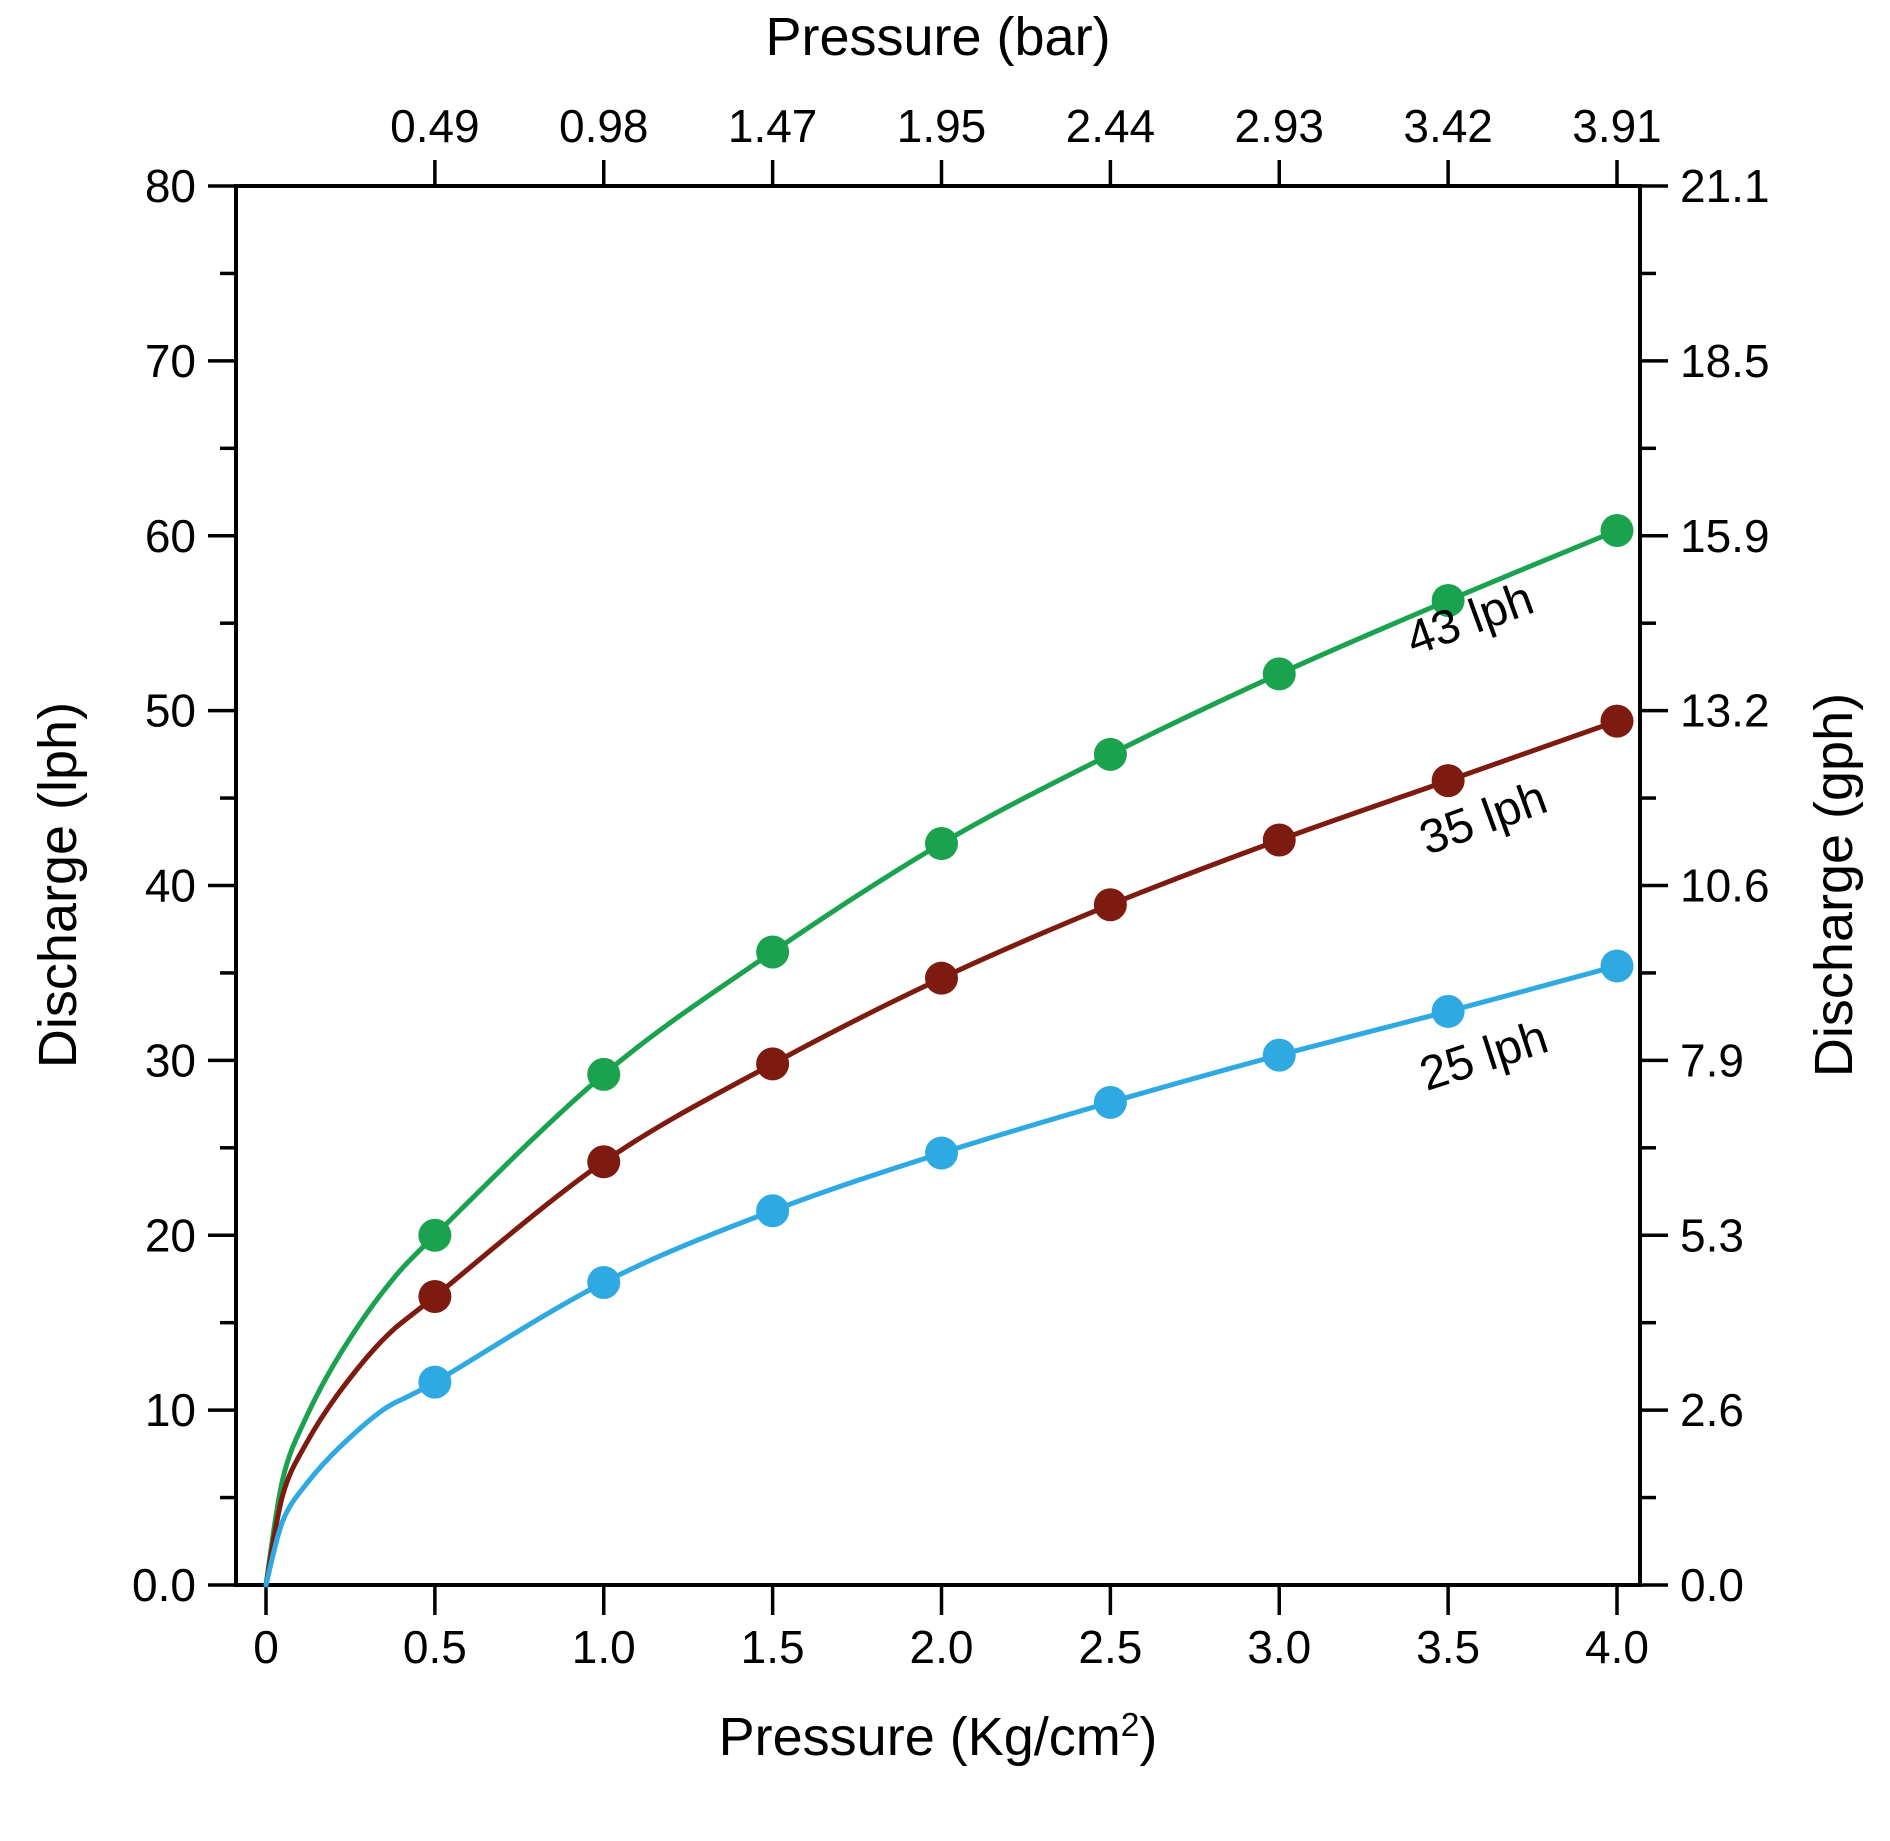 This screenshot has width=1890, height=1841. What do you see at coordinates (1725, 886) in the screenshot?
I see `right-axis-tick-label: 10.6` at bounding box center [1725, 886].